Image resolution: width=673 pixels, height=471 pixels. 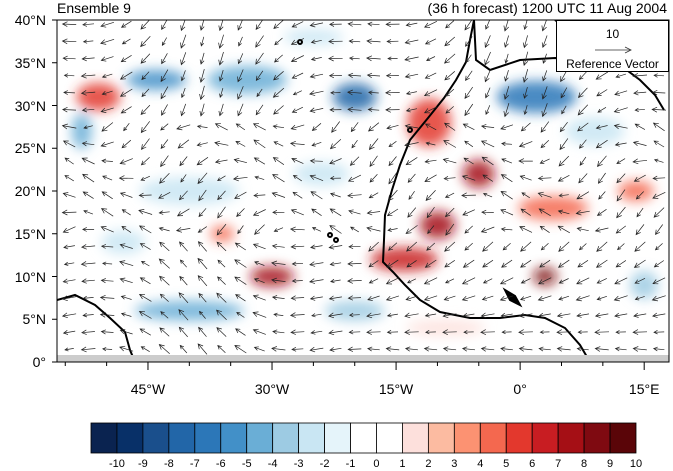 I want to click on colorbar-label: -5, so click(x=246, y=464).